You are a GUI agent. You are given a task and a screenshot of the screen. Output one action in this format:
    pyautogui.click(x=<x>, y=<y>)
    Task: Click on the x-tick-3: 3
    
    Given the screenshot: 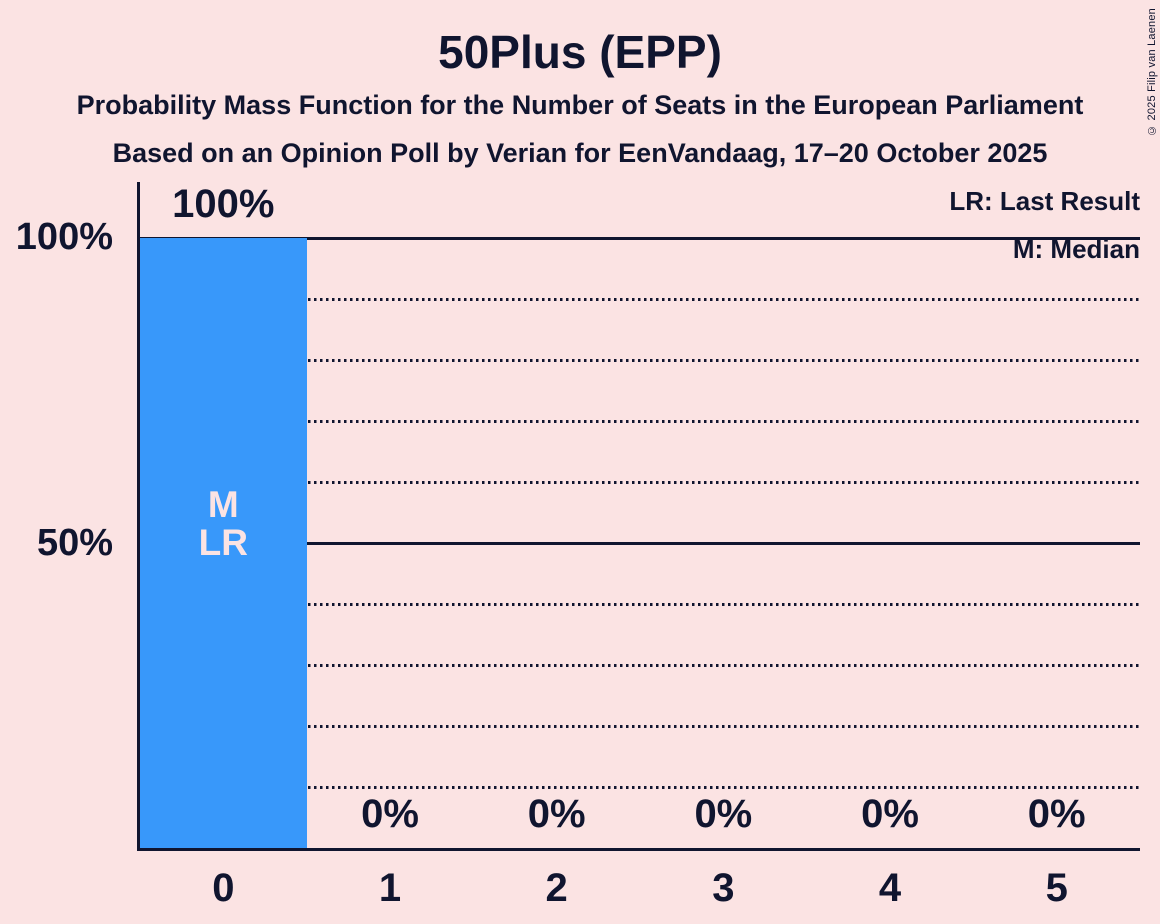 What is the action you would take?
    pyautogui.click(x=723, y=888)
    